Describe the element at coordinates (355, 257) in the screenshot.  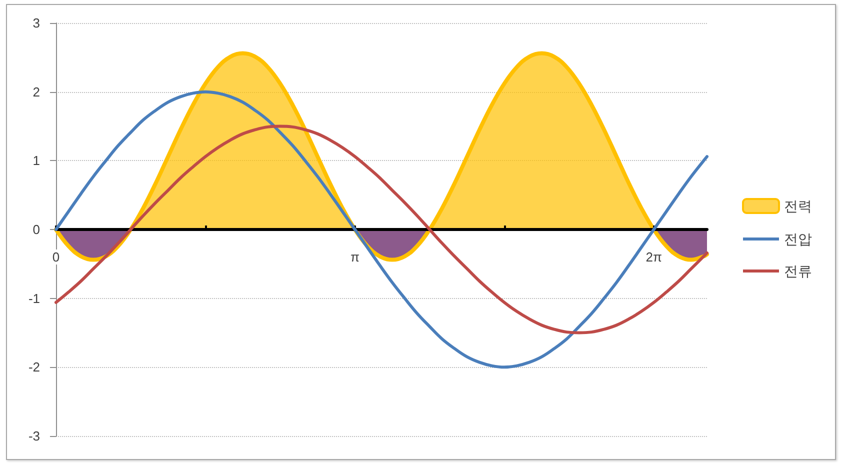
I see `x-tick-label: π` at that location.